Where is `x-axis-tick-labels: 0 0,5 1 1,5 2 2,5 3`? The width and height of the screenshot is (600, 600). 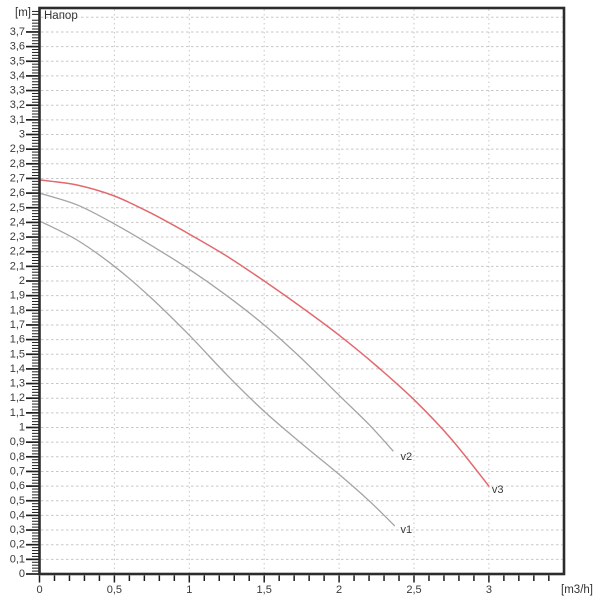 x-axis-tick-labels: 0 0,5 1 1,5 2 2,5 3 is located at coordinates (264, 590).